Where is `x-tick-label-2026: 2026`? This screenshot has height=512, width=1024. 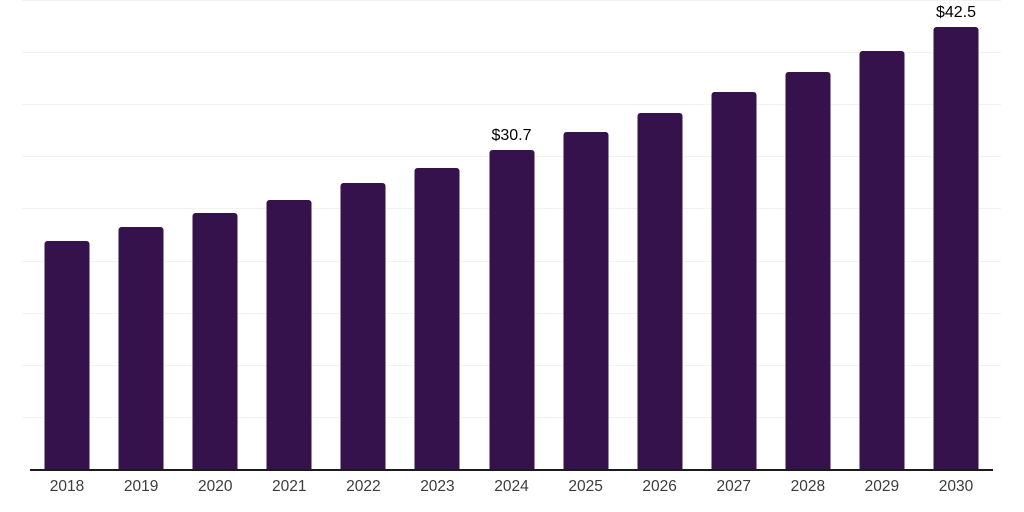 x-tick-label-2026: 2026 is located at coordinates (659, 486).